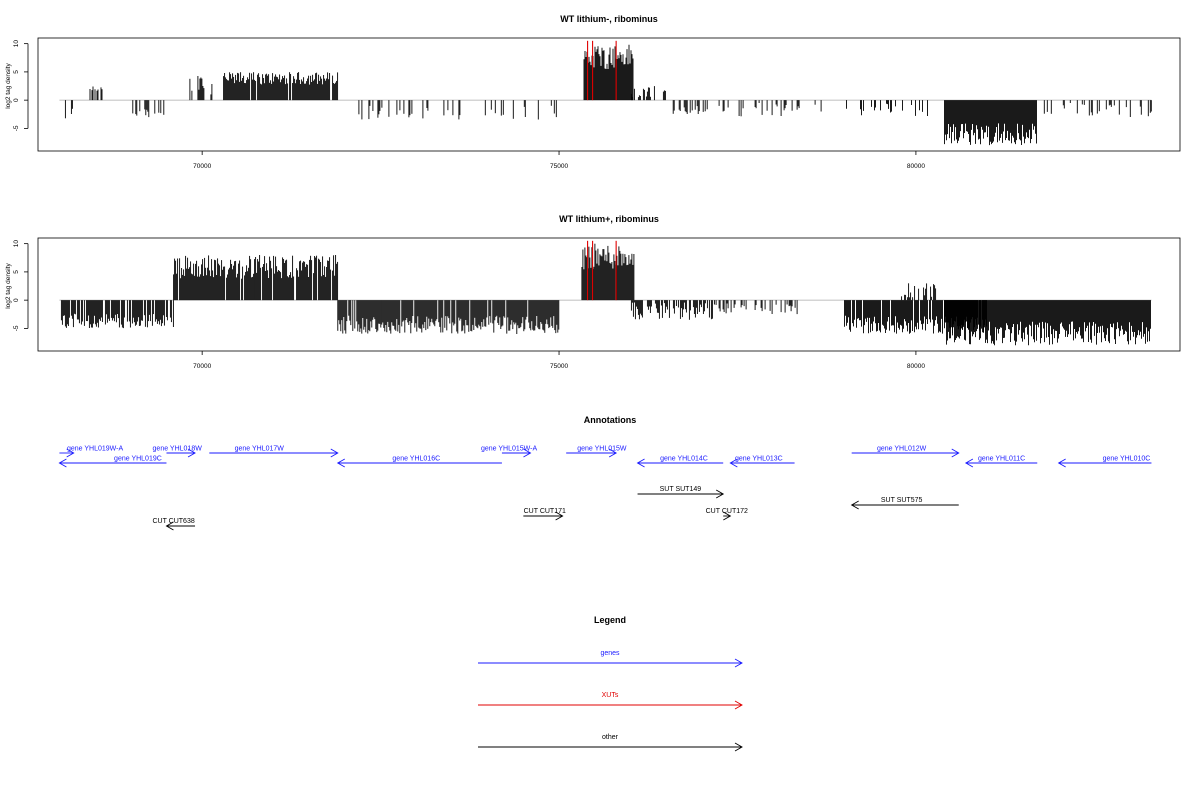 The width and height of the screenshot is (1200, 800). Describe the element at coordinates (416, 459) in the screenshot. I see `gene-label: gene YHL016C` at that location.